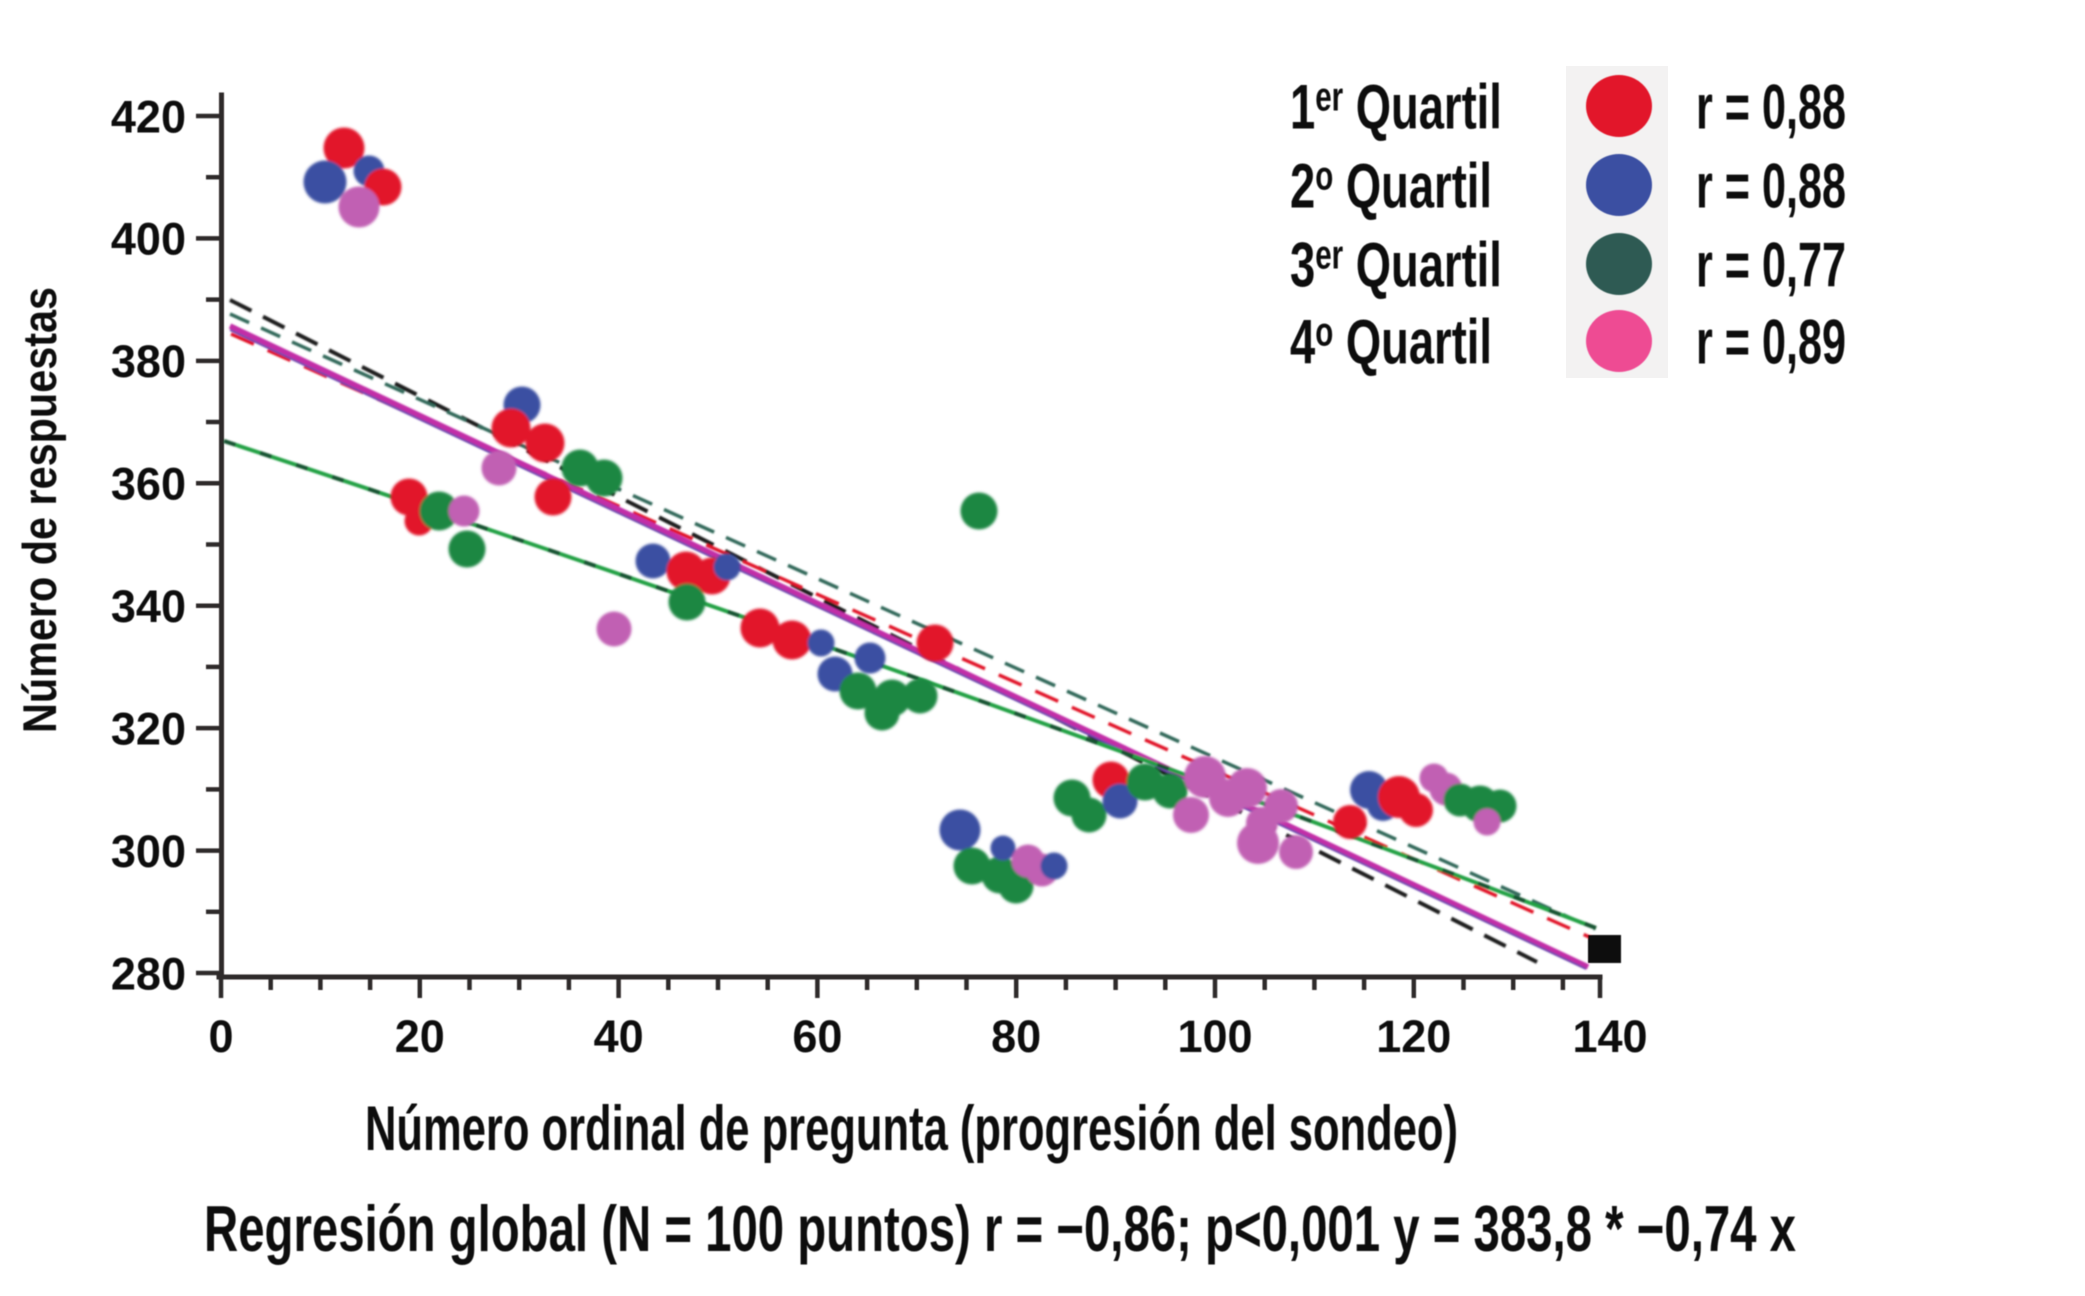 The image size is (2085, 1296). What do you see at coordinates (1391, 185) in the screenshot?
I see `svg-text: 2o Quartil` at bounding box center [1391, 185].